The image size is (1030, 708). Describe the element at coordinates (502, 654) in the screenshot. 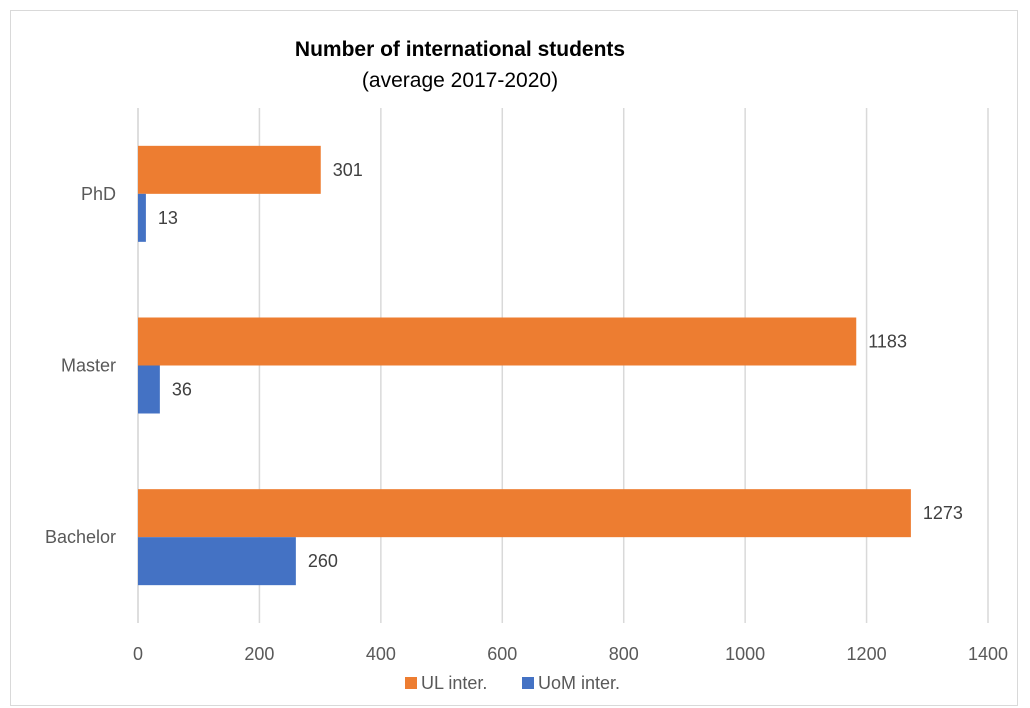

I see `x-tick-label: 600` at that location.